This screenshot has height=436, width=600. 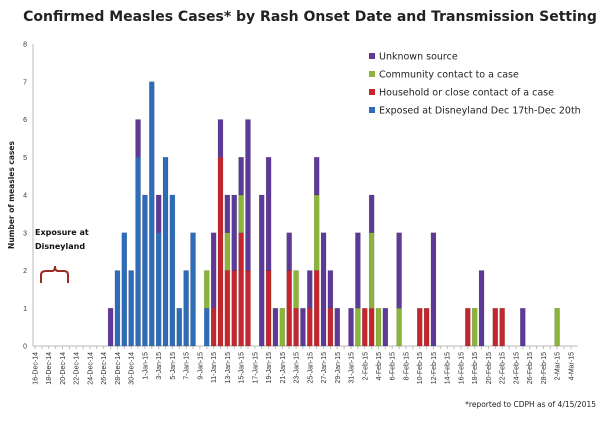 I want to click on x-tick-label: 22-Feb-15, so click(x=503, y=368).